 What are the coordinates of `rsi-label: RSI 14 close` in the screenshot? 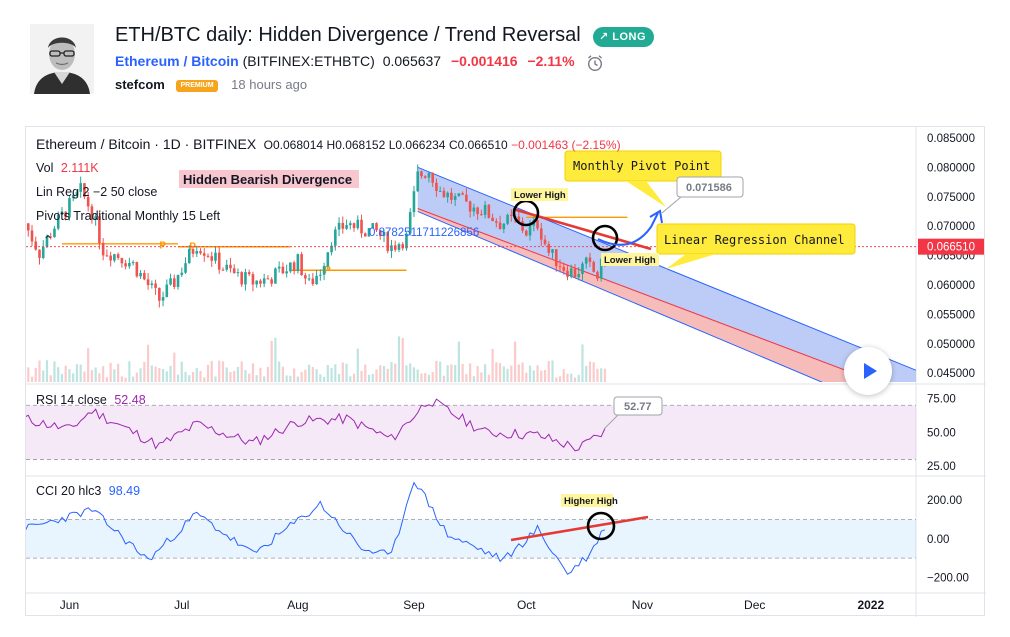 It's located at (71, 400).